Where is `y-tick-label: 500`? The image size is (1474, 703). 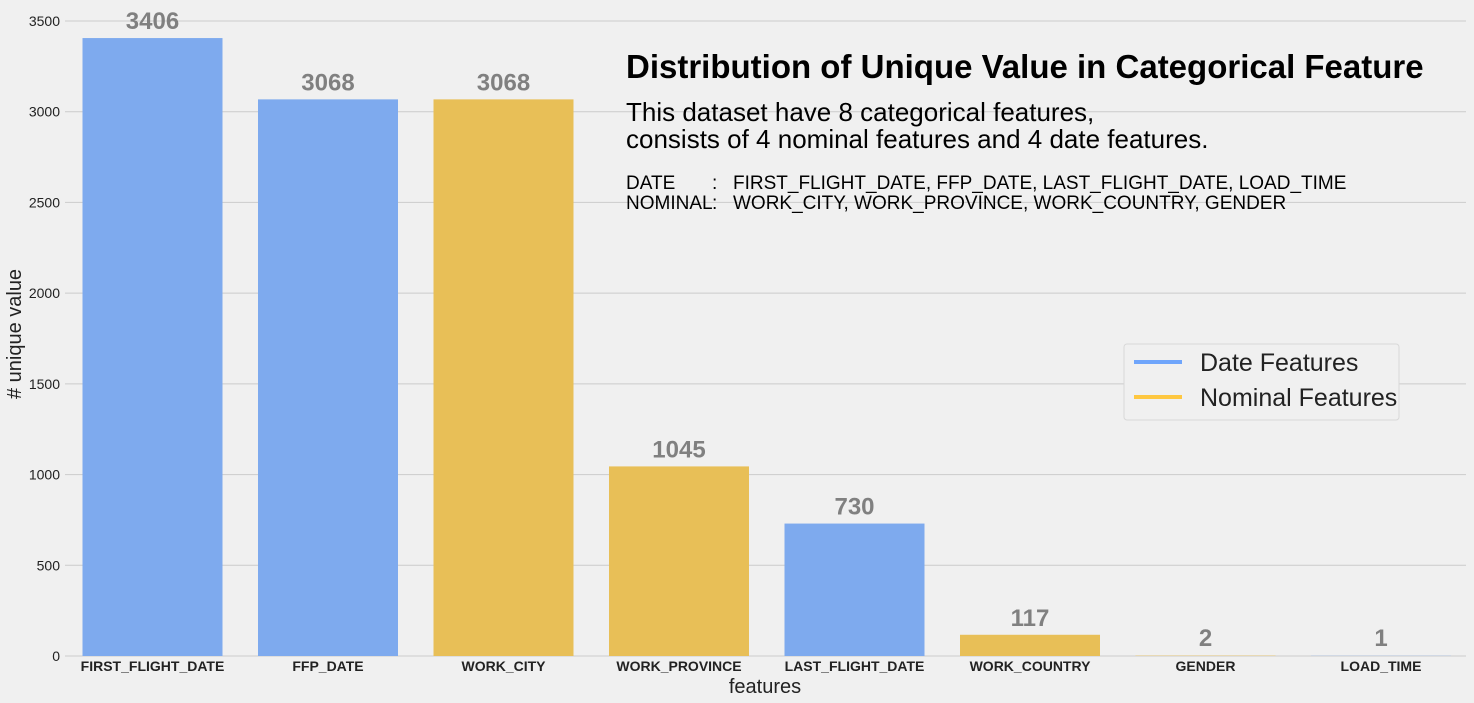 y-tick-label: 500 is located at coordinates (49, 565).